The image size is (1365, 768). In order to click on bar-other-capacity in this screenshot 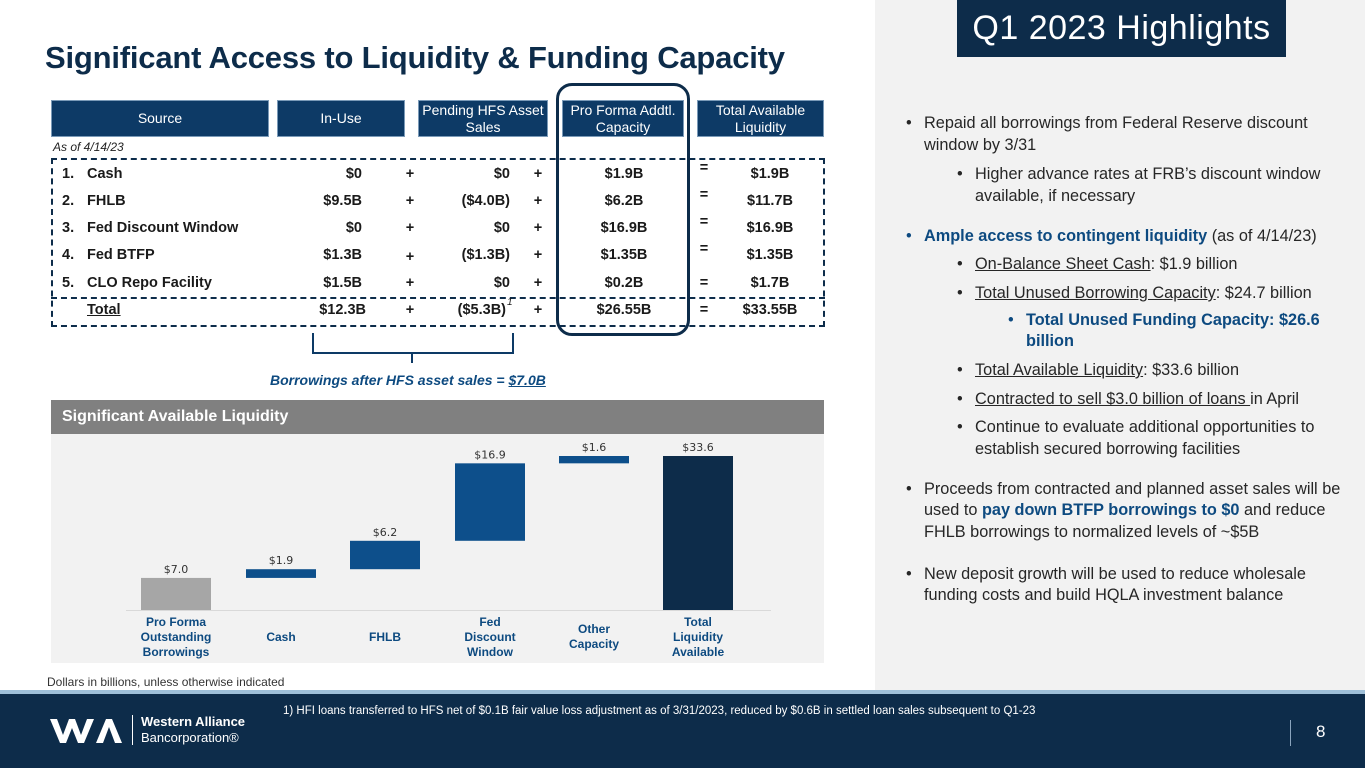, I will do `click(594, 460)`.